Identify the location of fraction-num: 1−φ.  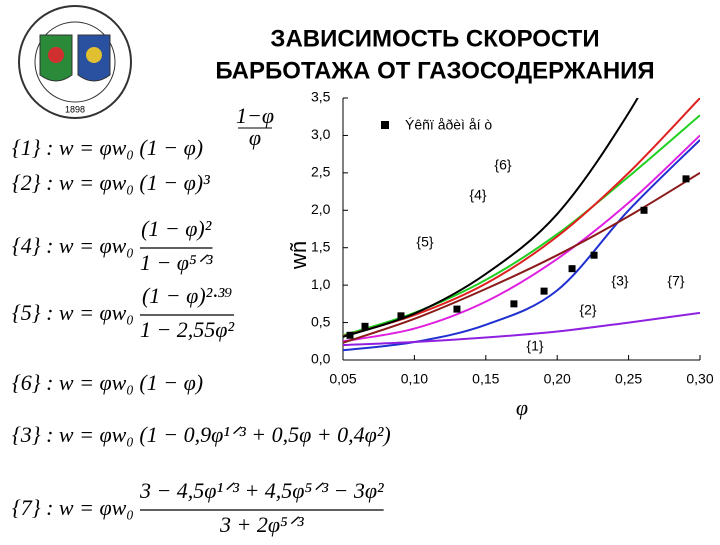
(255, 115).